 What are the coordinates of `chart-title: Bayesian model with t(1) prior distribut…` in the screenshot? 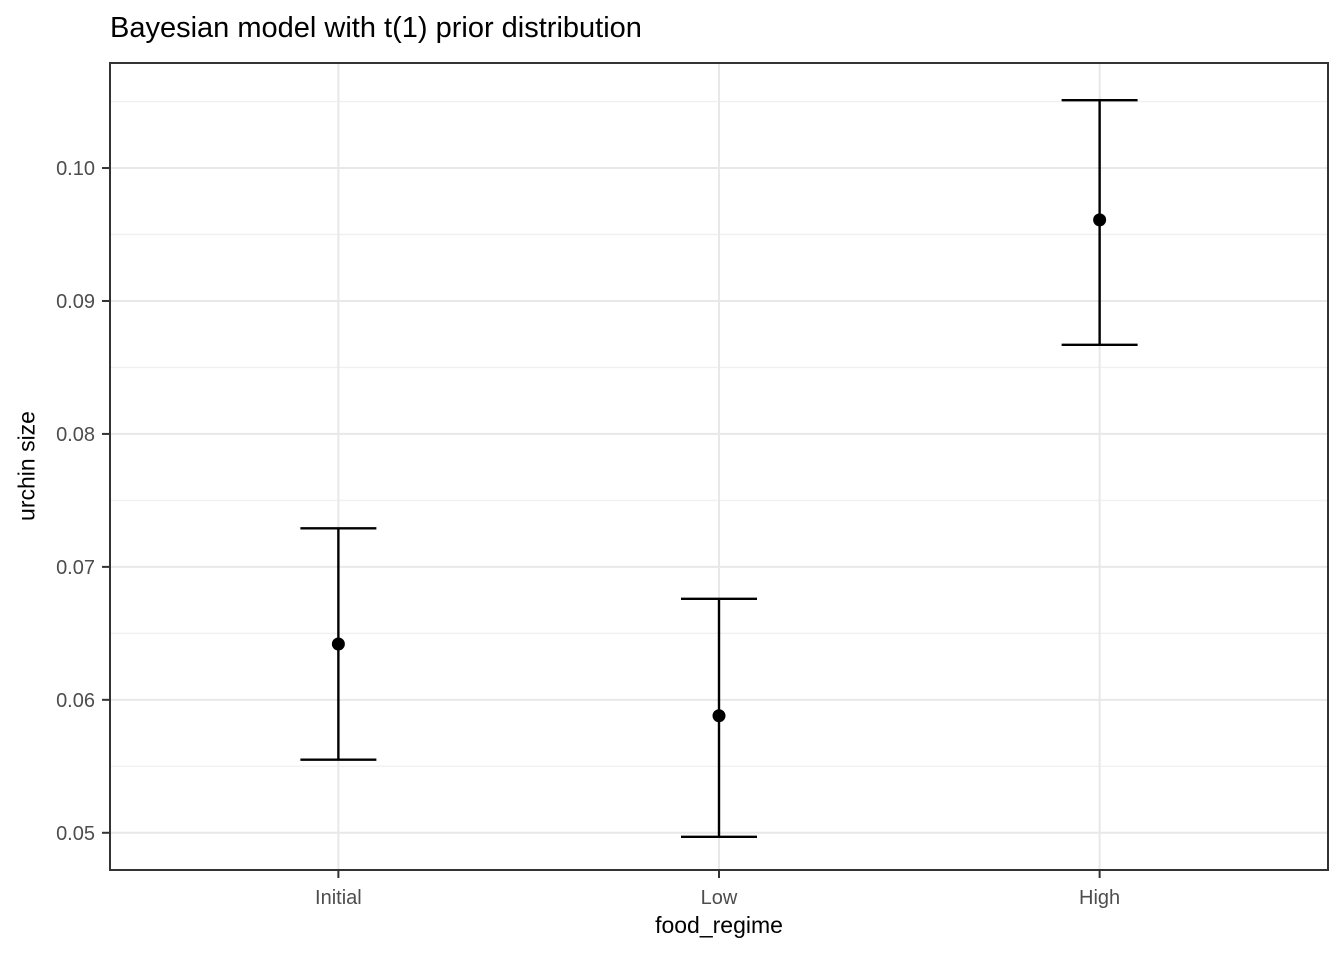 It's located at (376, 28).